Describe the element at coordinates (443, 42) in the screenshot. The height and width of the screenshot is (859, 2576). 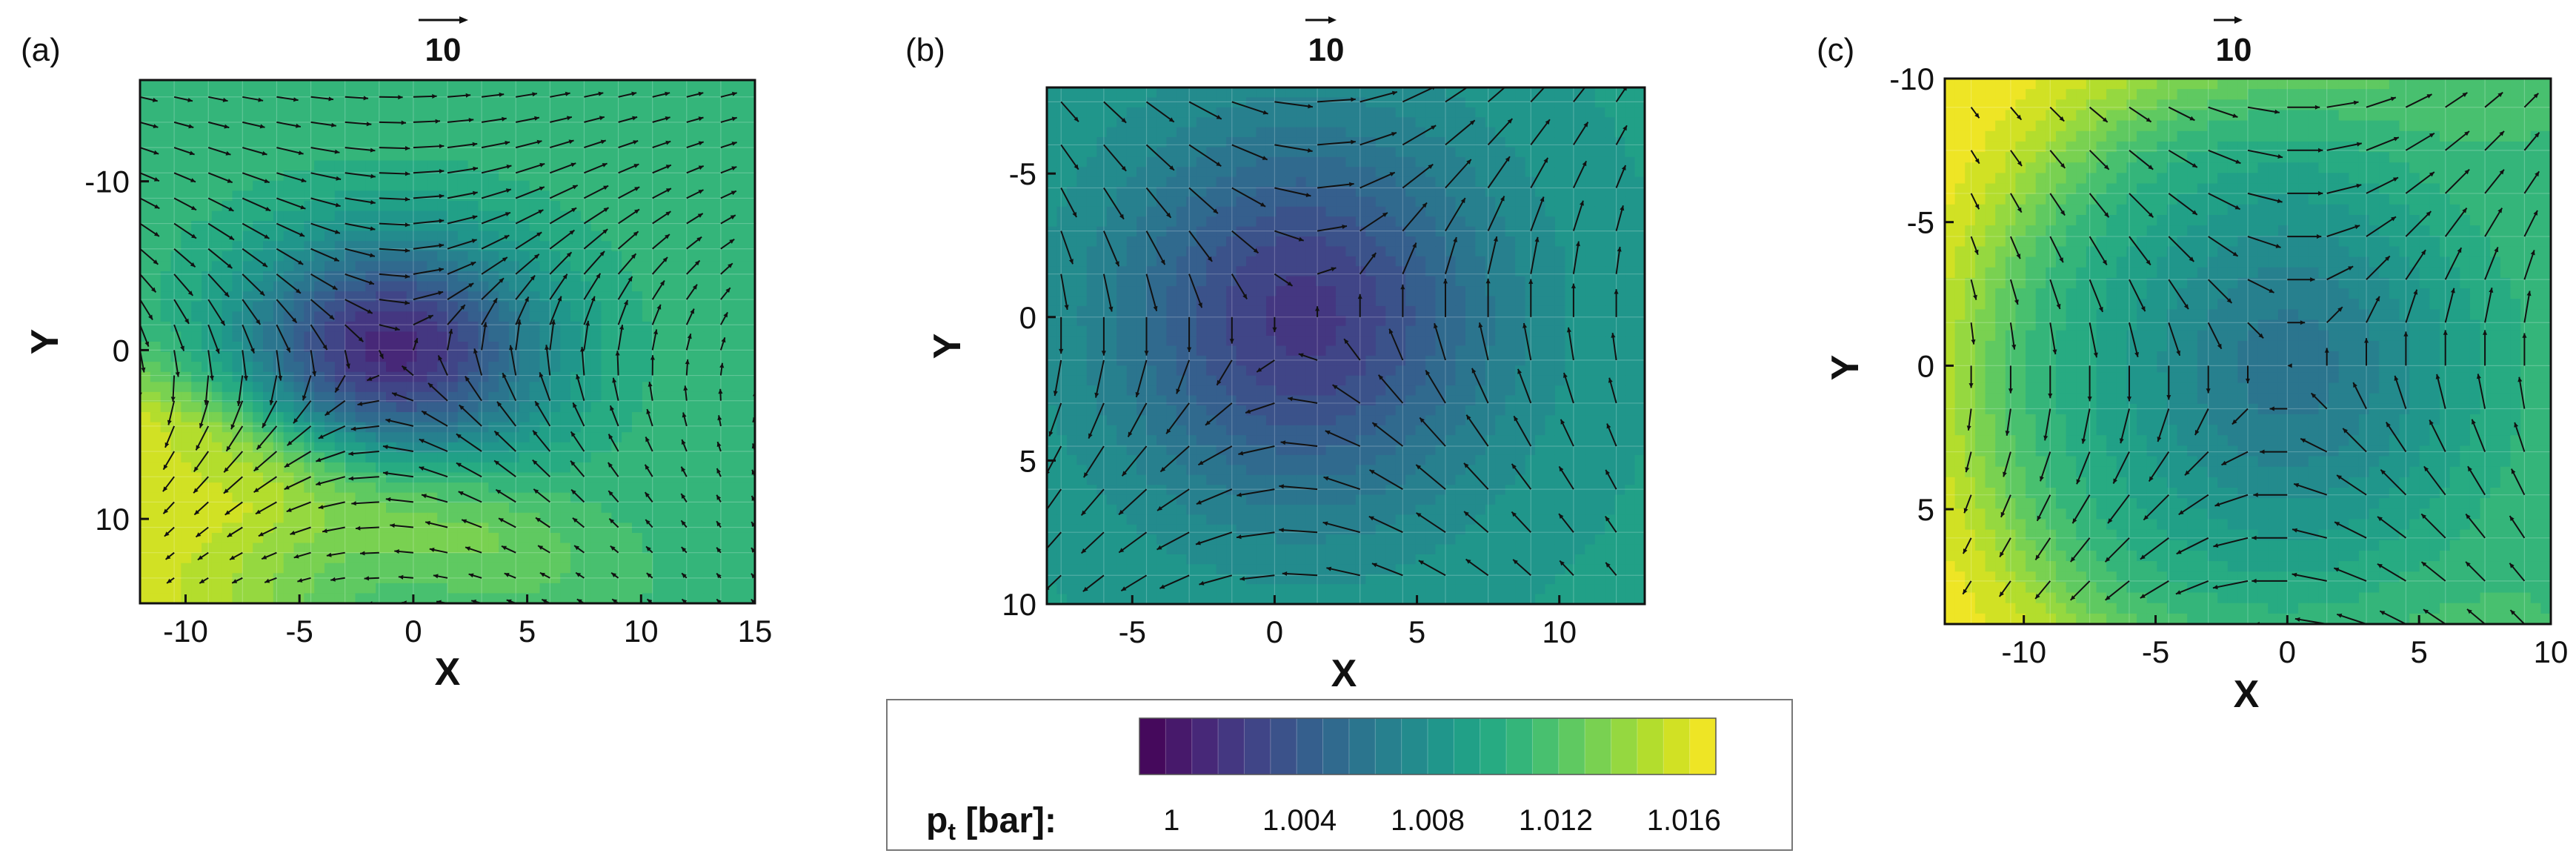
I see `reference-vector-a: 10` at that location.